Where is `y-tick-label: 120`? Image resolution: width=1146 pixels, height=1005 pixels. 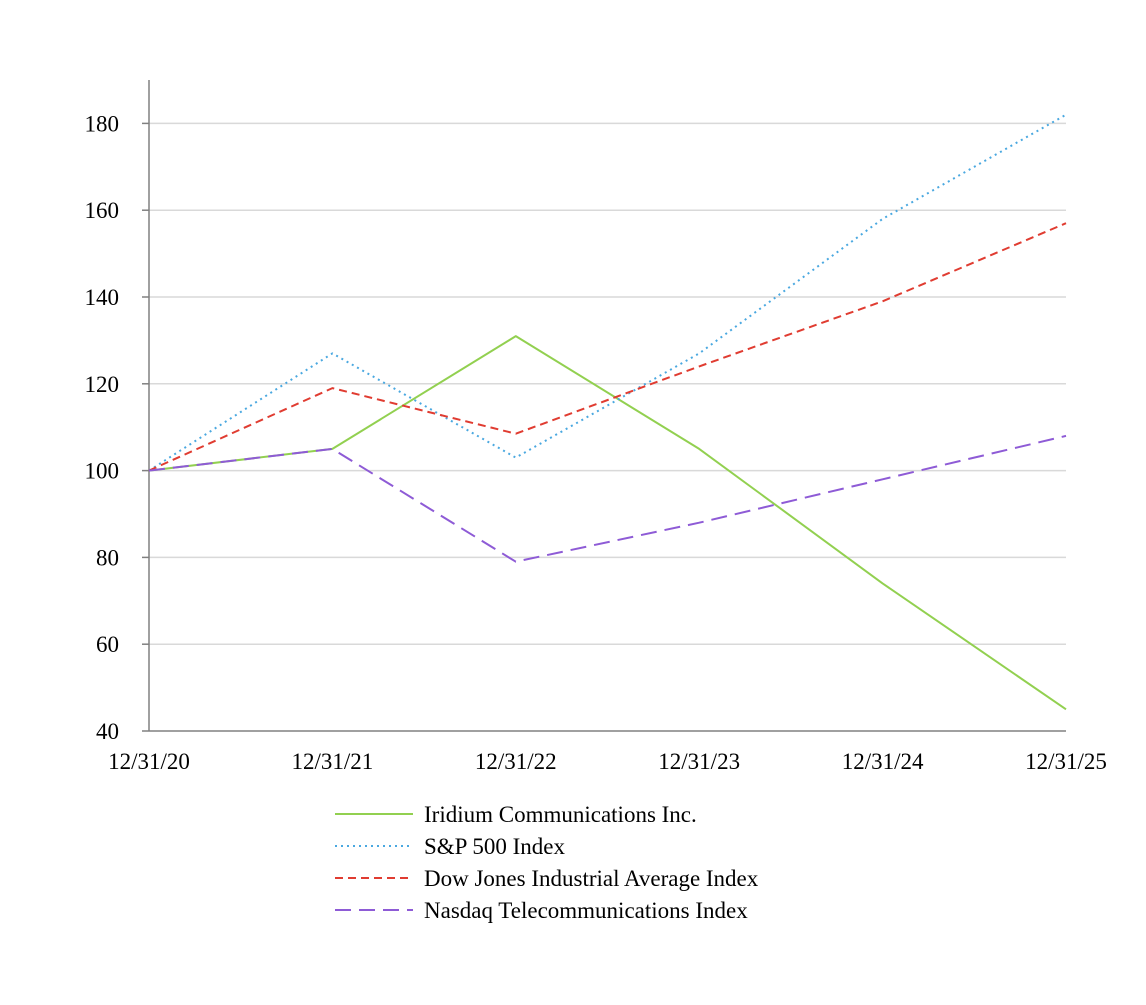
y-tick-label: 120 is located at coordinates (102, 384).